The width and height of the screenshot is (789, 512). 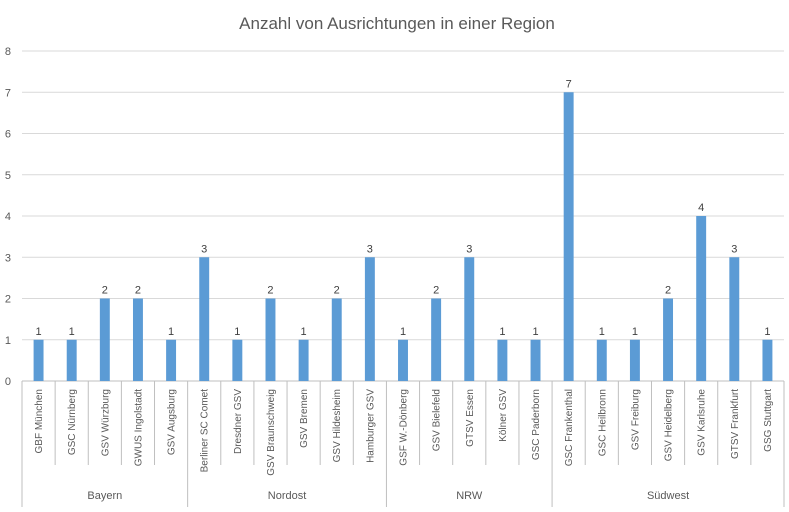 I want to click on x-tick-label: Hamburger GSV, so click(x=370, y=426).